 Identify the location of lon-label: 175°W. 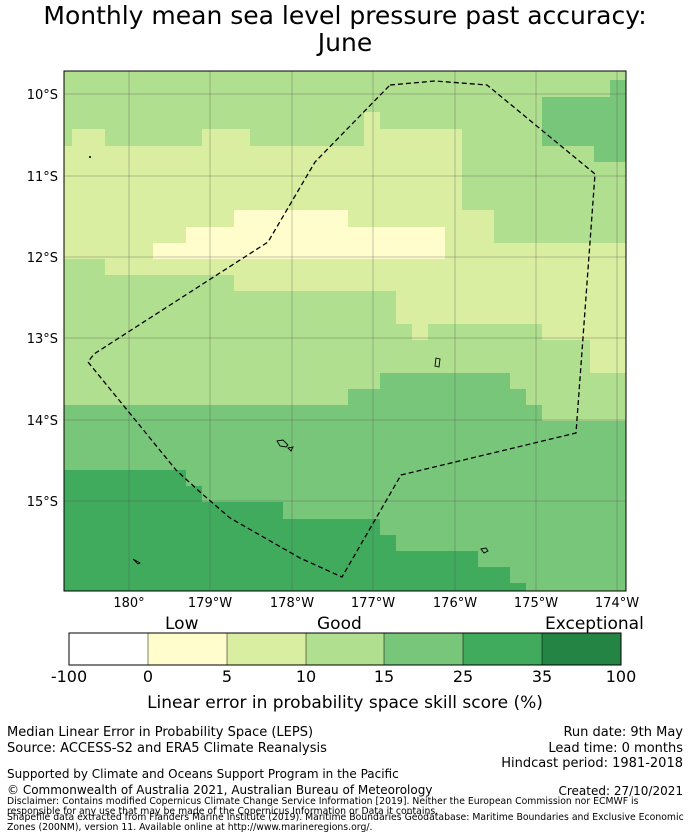
(536, 603).